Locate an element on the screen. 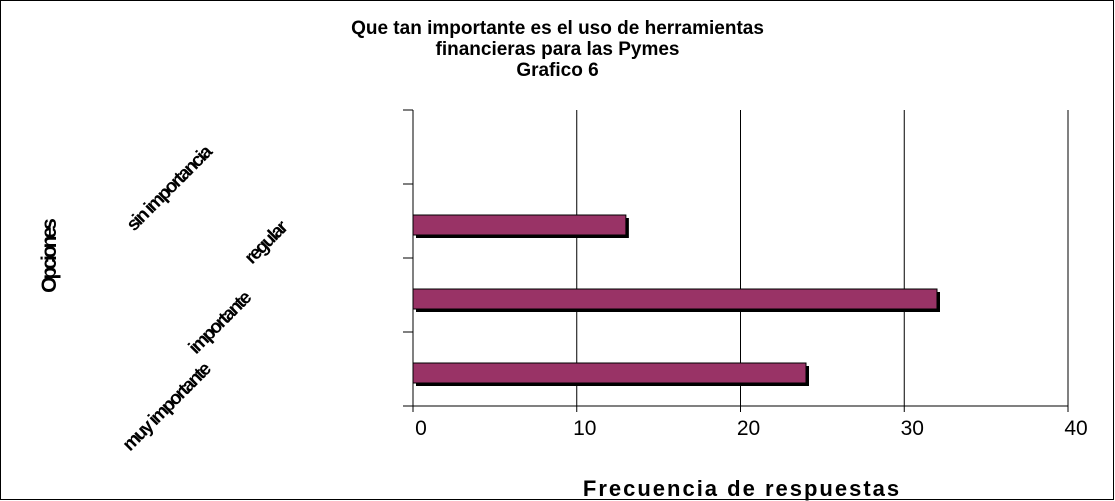 The width and height of the screenshot is (1115, 501). bar-regular is located at coordinates (519, 225).